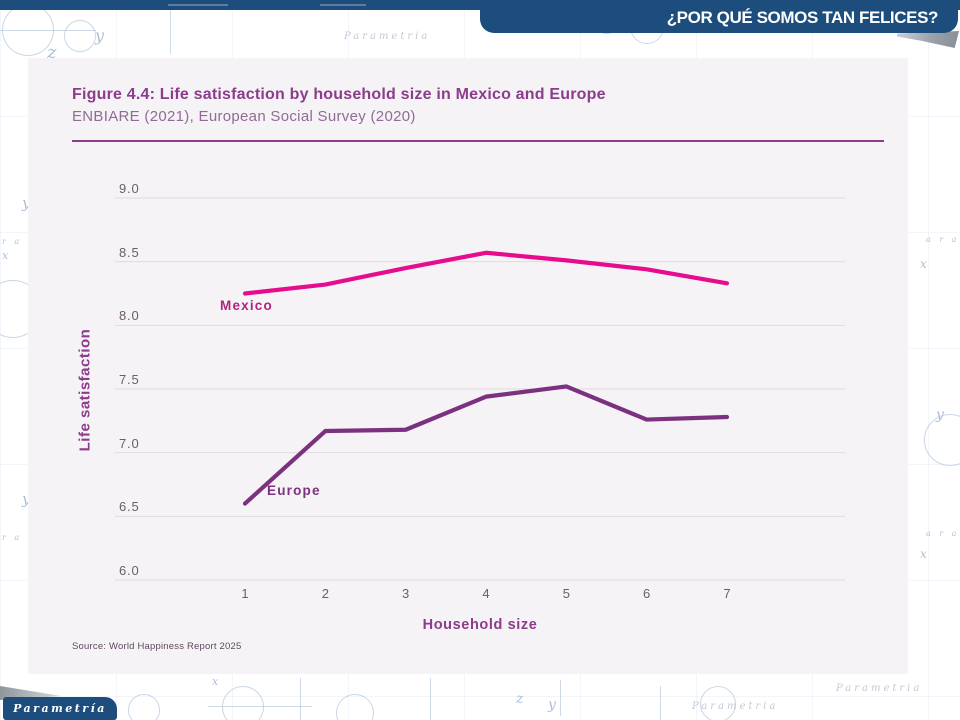 This screenshot has width=960, height=720. What do you see at coordinates (129, 443) in the screenshot?
I see `y-tick-label: 7.0` at bounding box center [129, 443].